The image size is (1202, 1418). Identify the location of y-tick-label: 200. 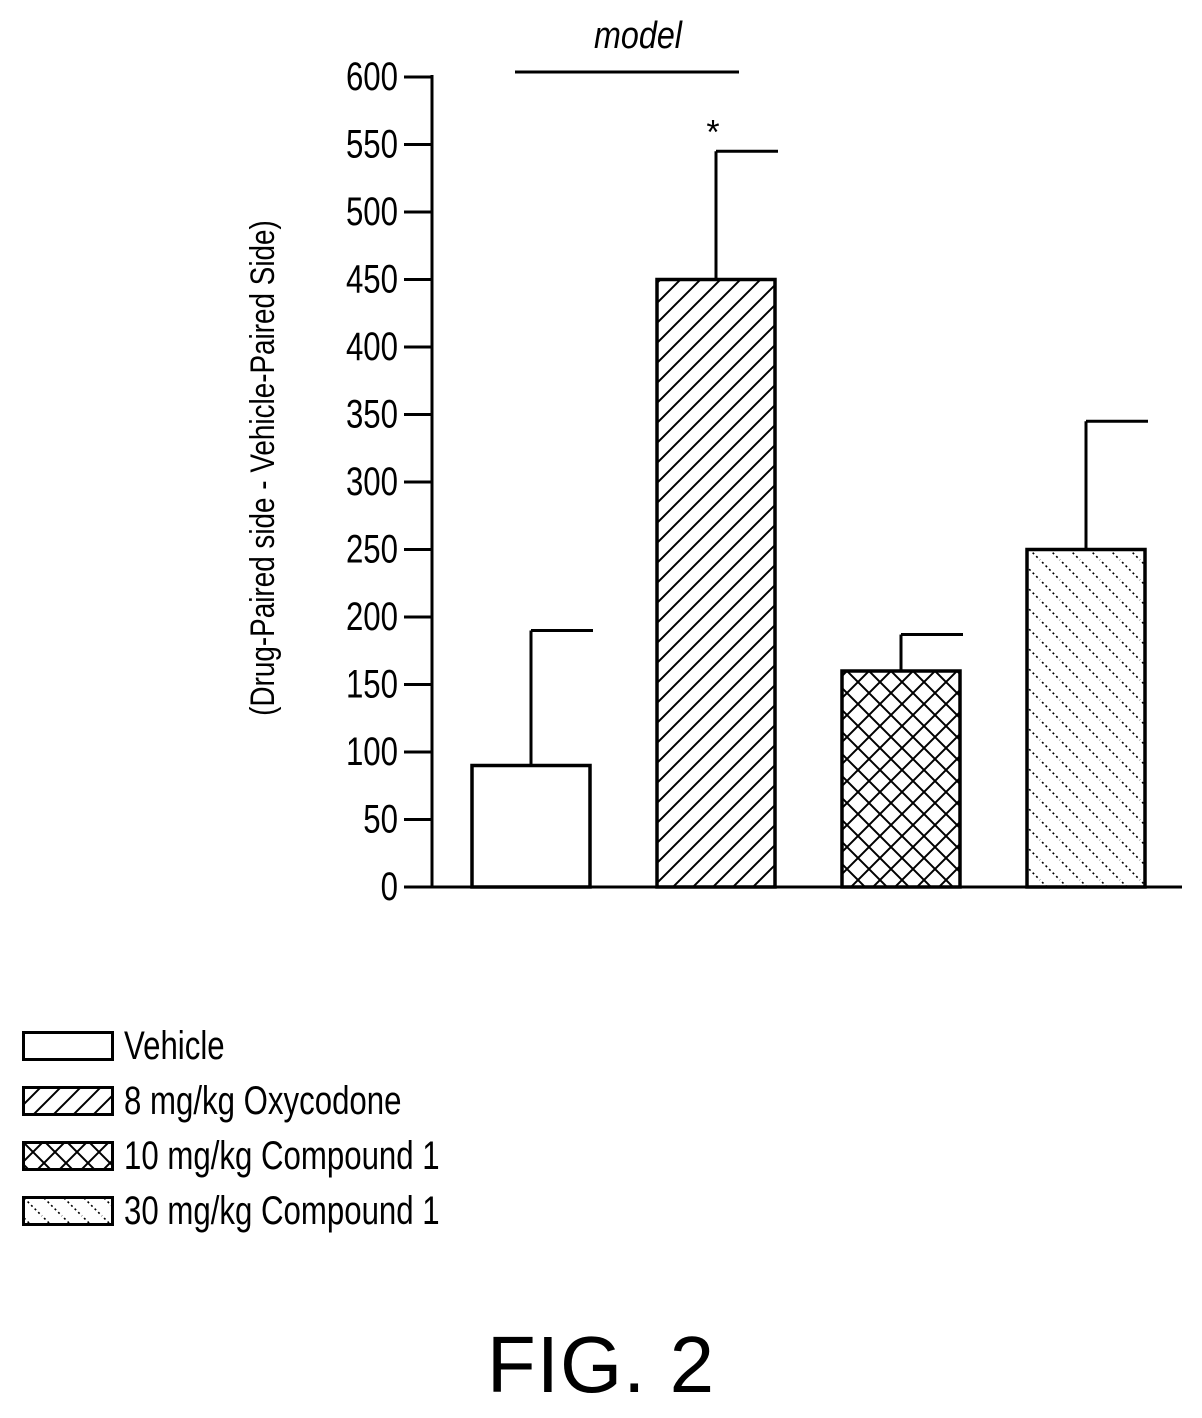
(372, 616).